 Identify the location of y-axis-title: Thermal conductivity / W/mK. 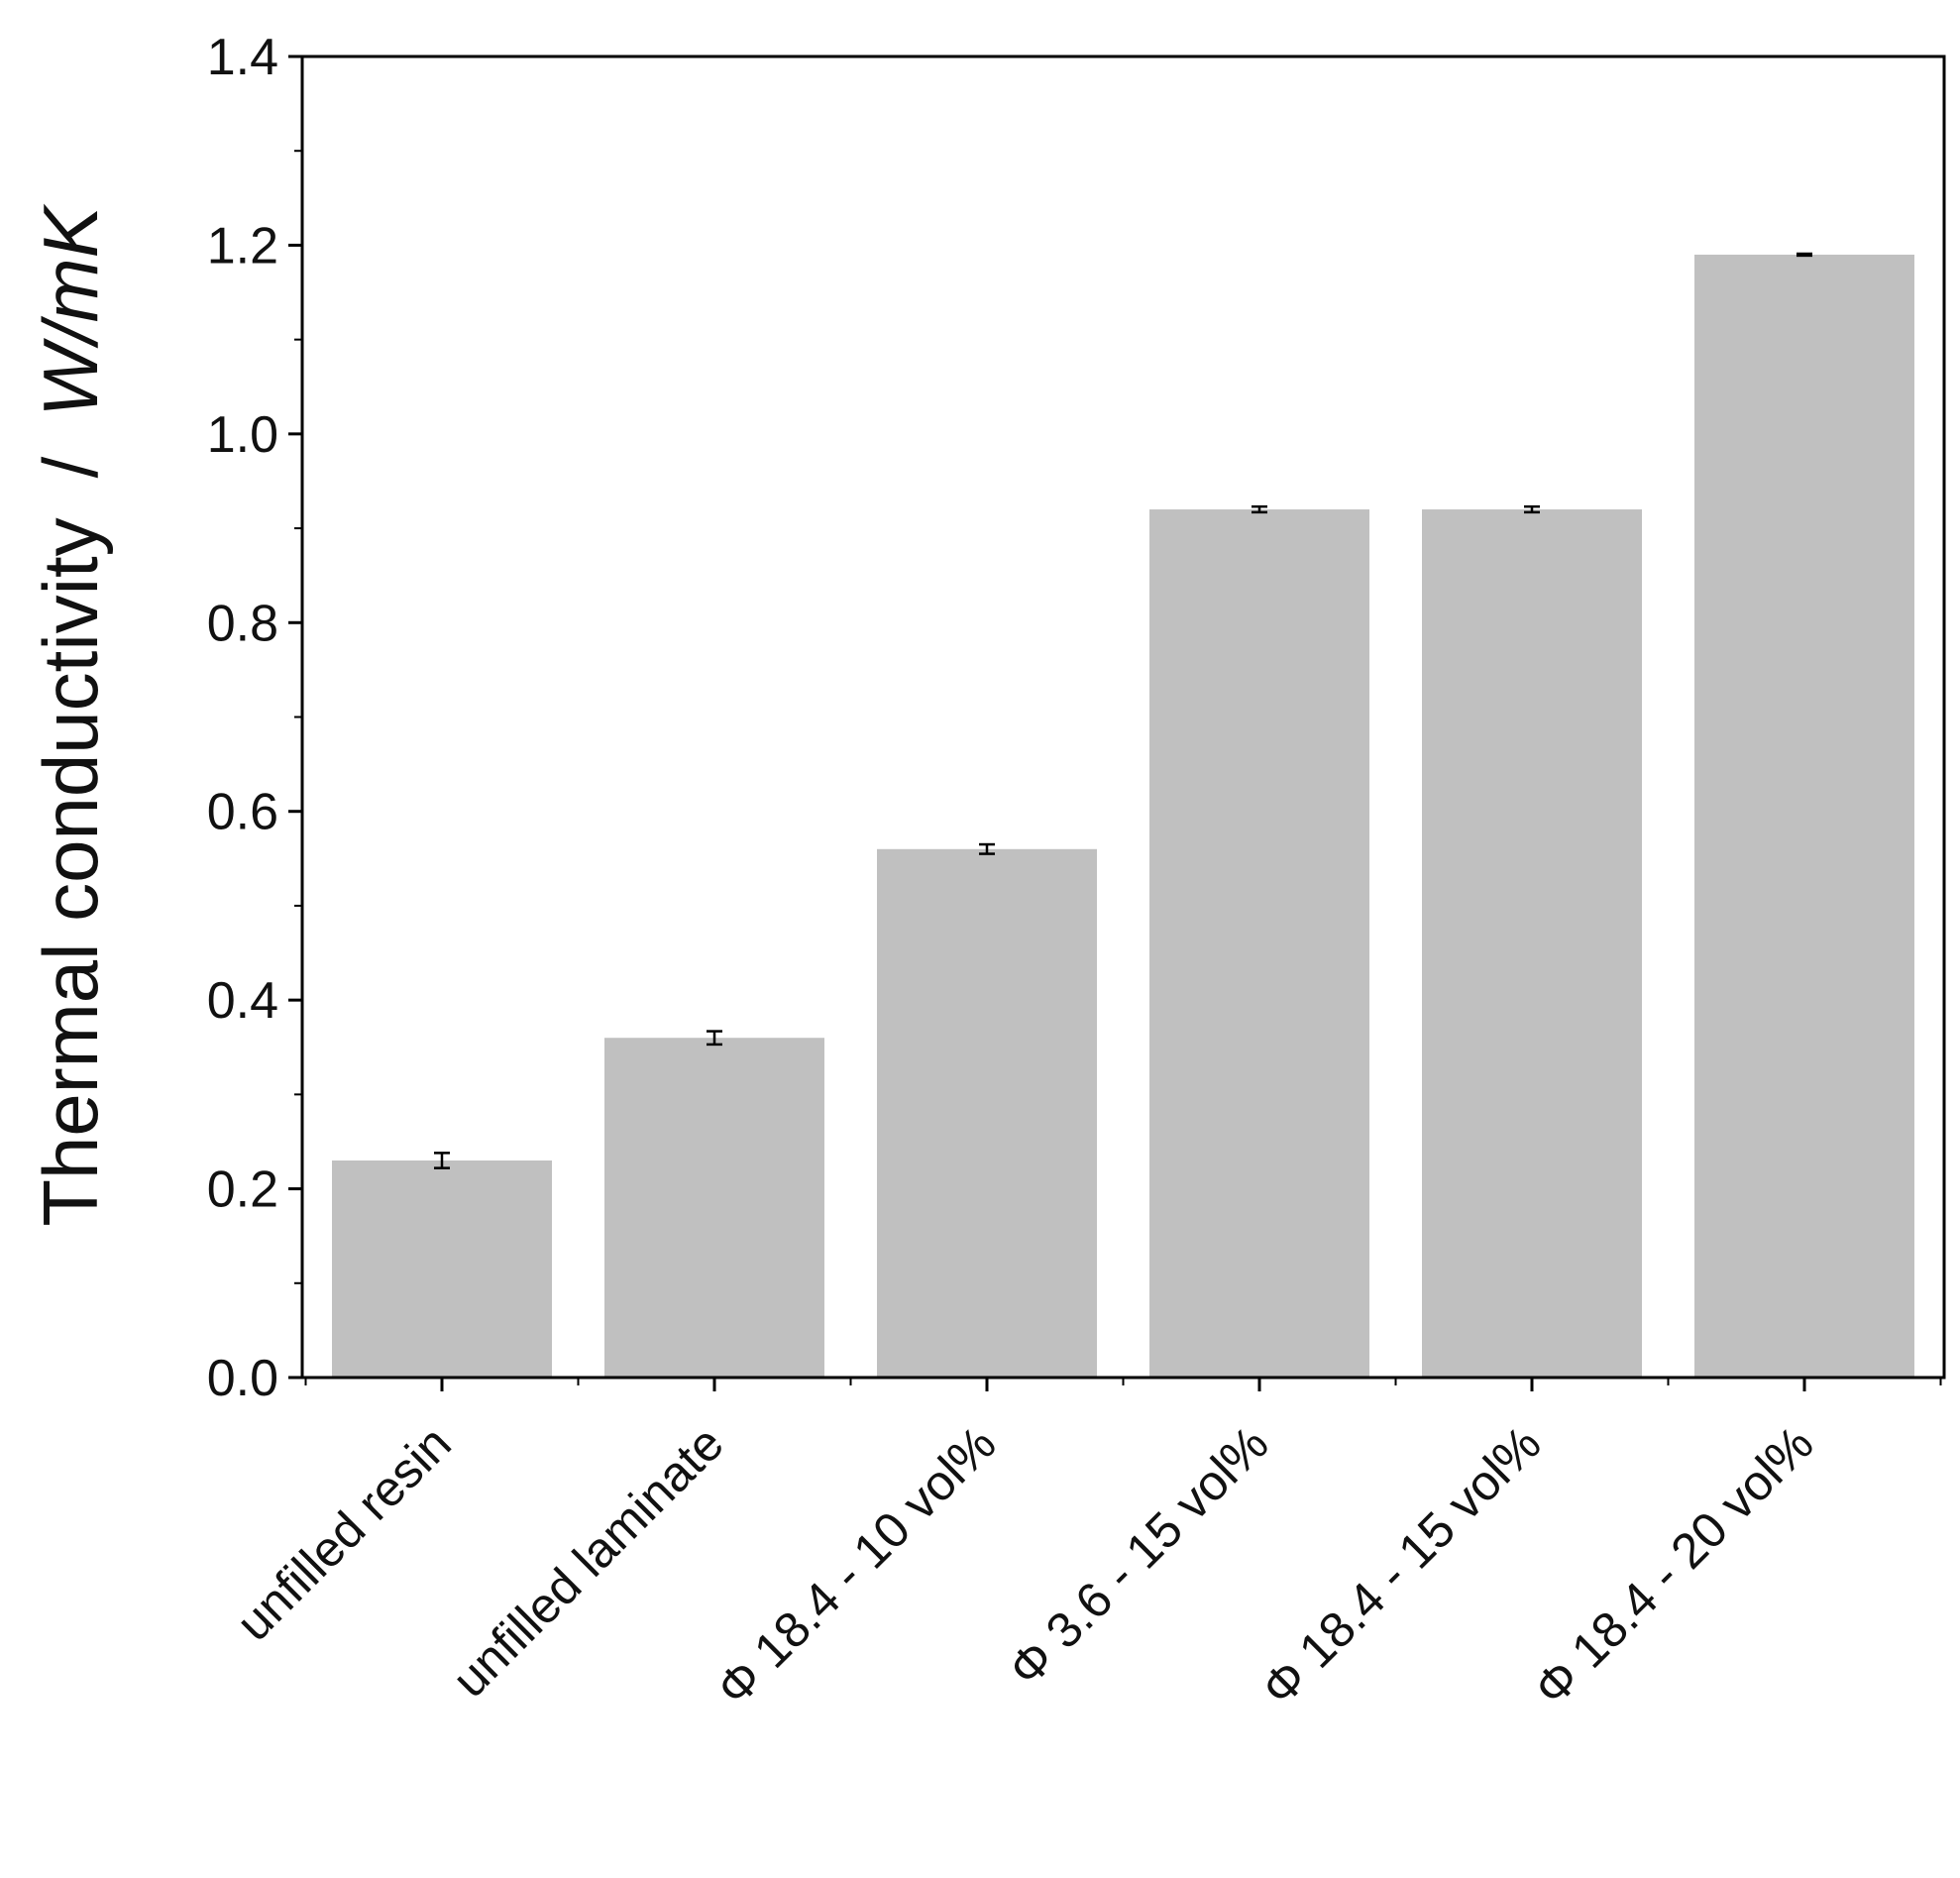
(70, 714).